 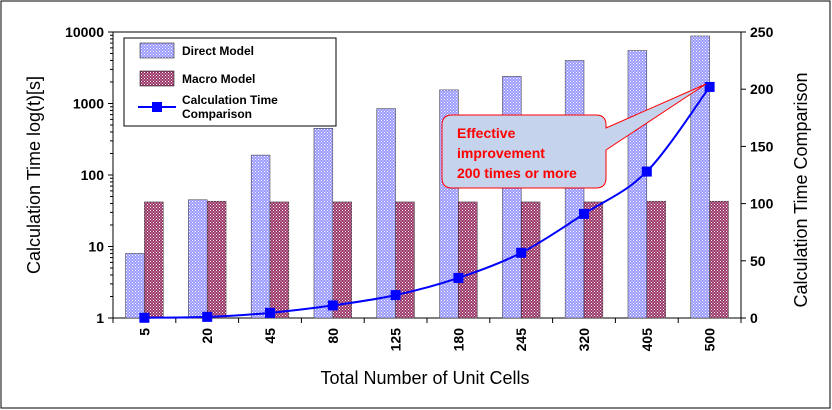 What do you see at coordinates (231, 107) in the screenshot?
I see `legend-label-comparison: Calculation Time Comparison` at bounding box center [231, 107].